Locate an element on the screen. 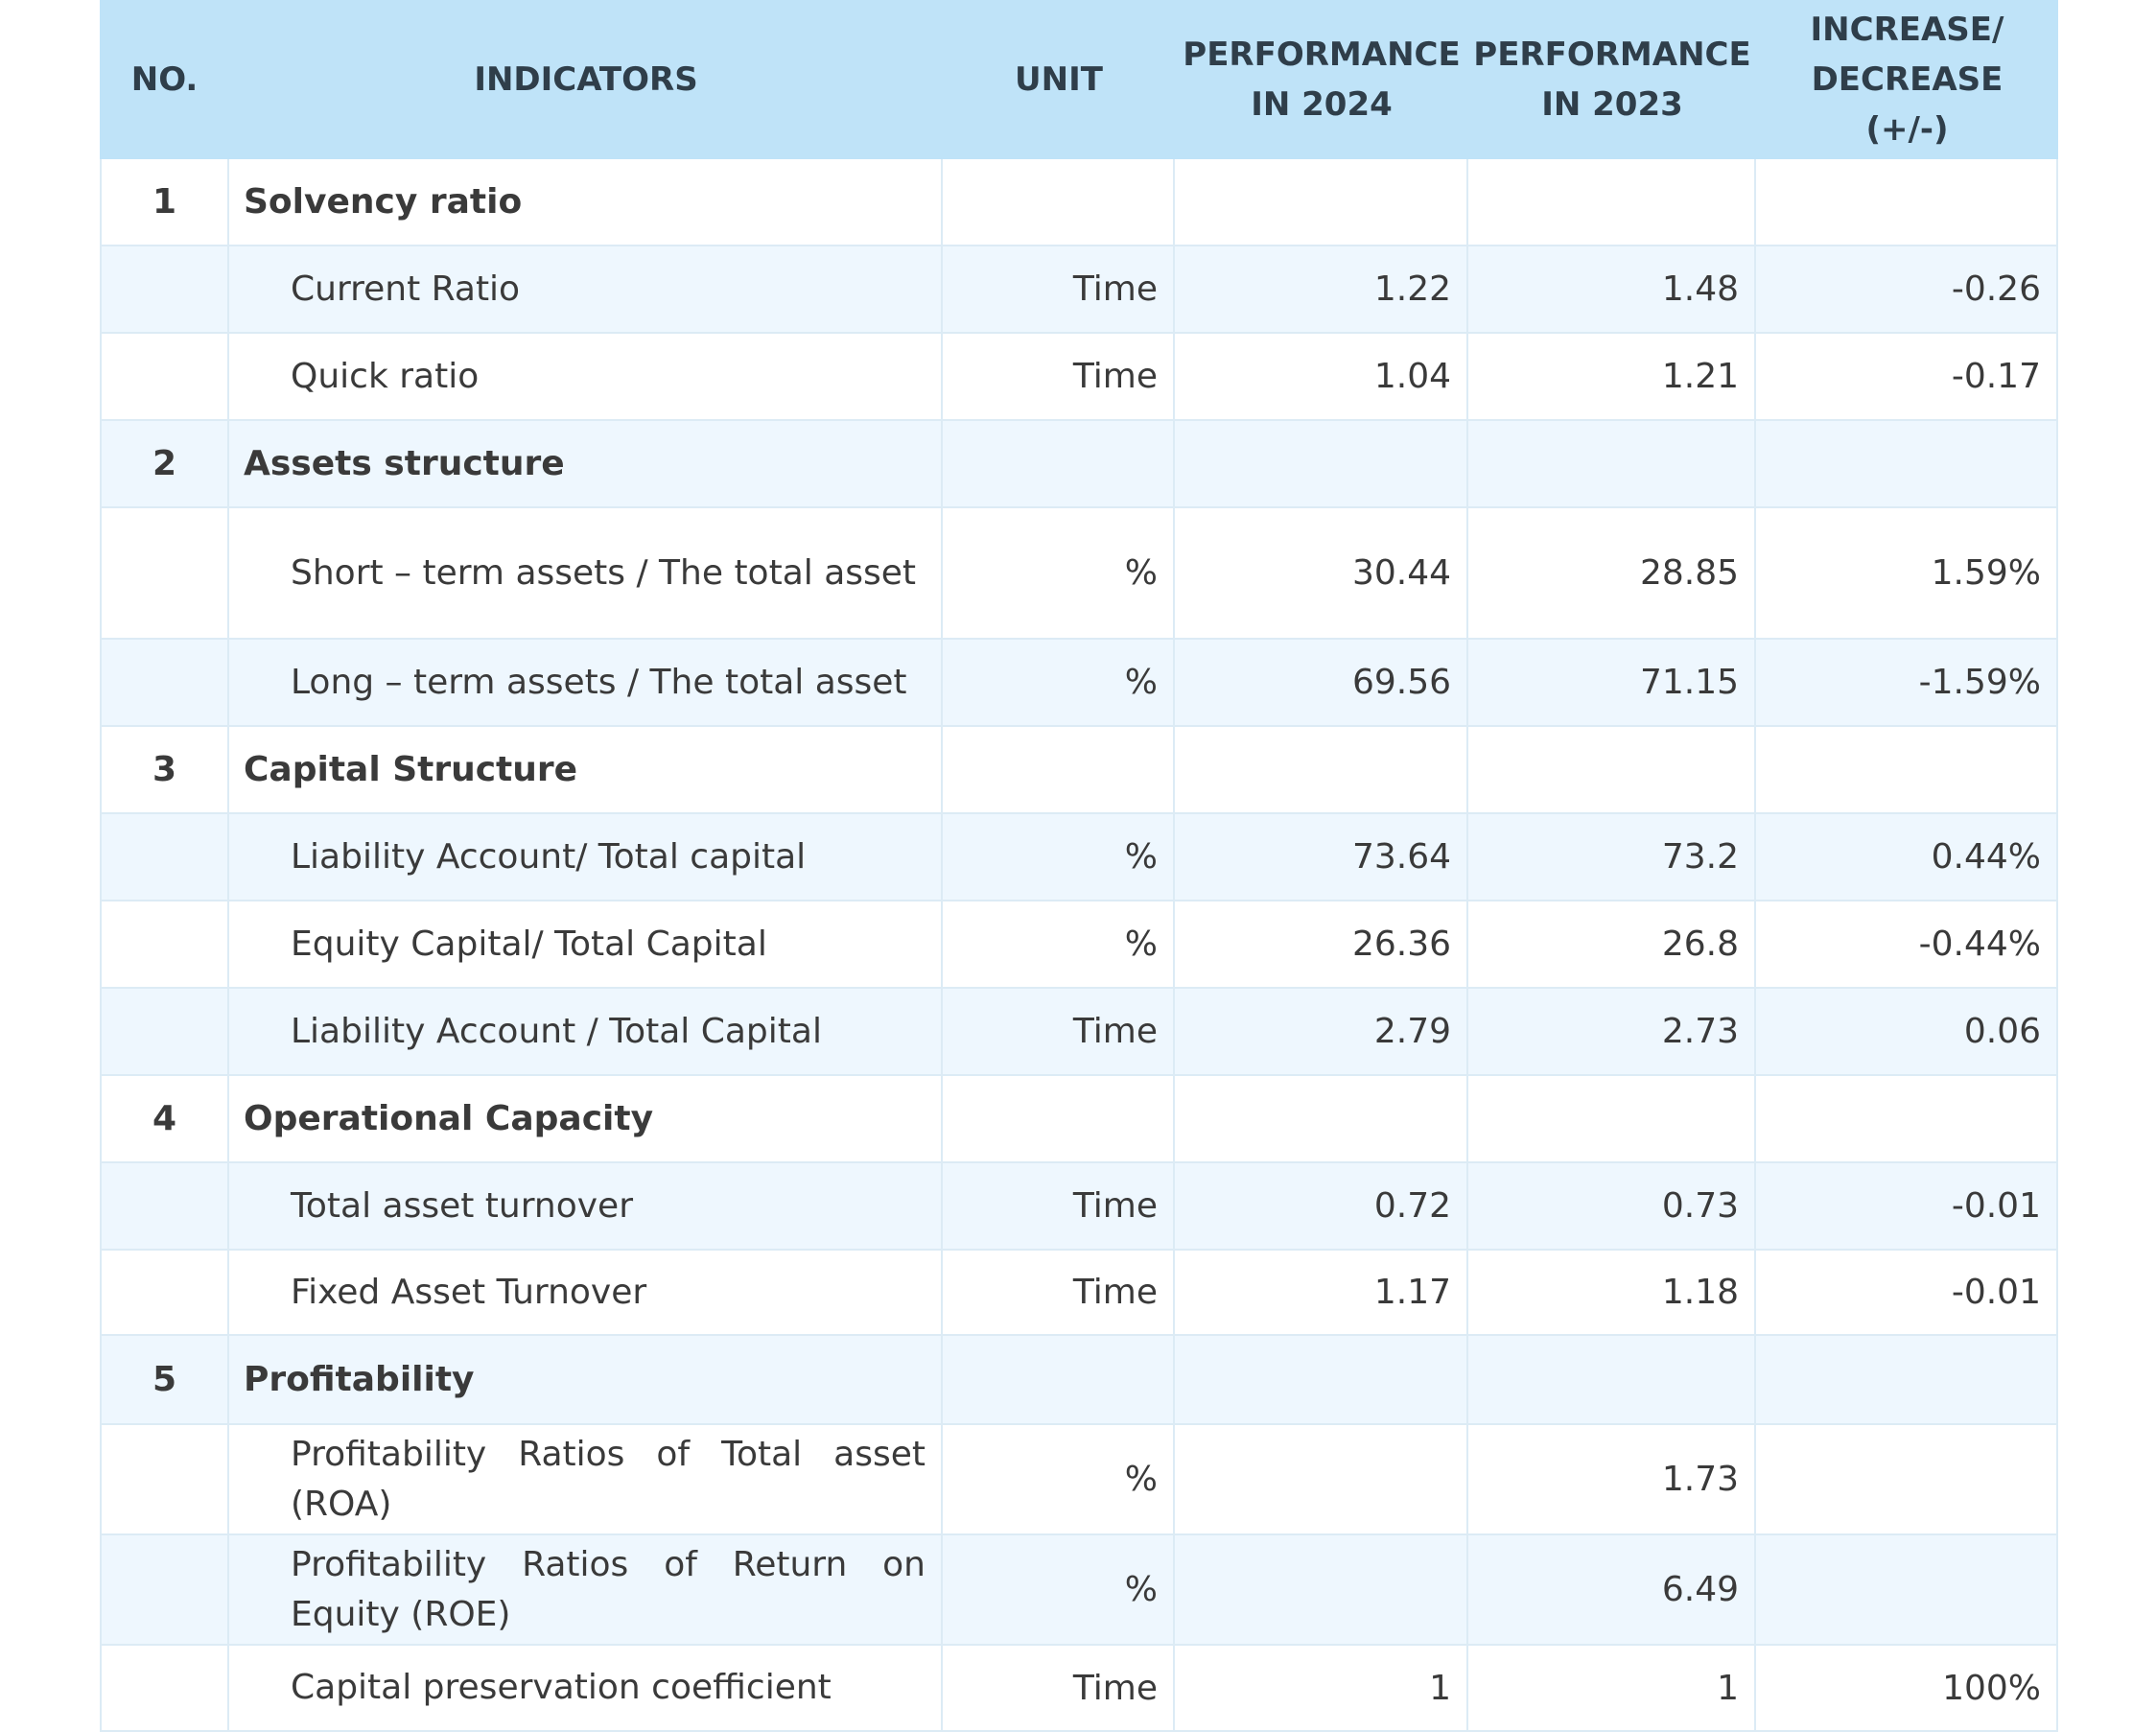 The image size is (2156, 1732). cell-performance-2023: 1.21 is located at coordinates (1612, 377).